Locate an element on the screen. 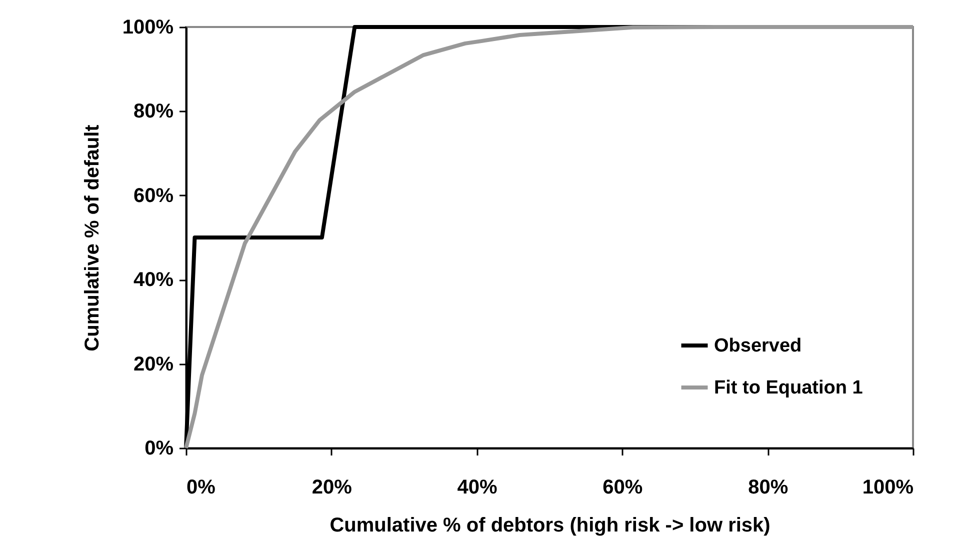 The width and height of the screenshot is (954, 554). x-tick-label: 80% is located at coordinates (768, 487).